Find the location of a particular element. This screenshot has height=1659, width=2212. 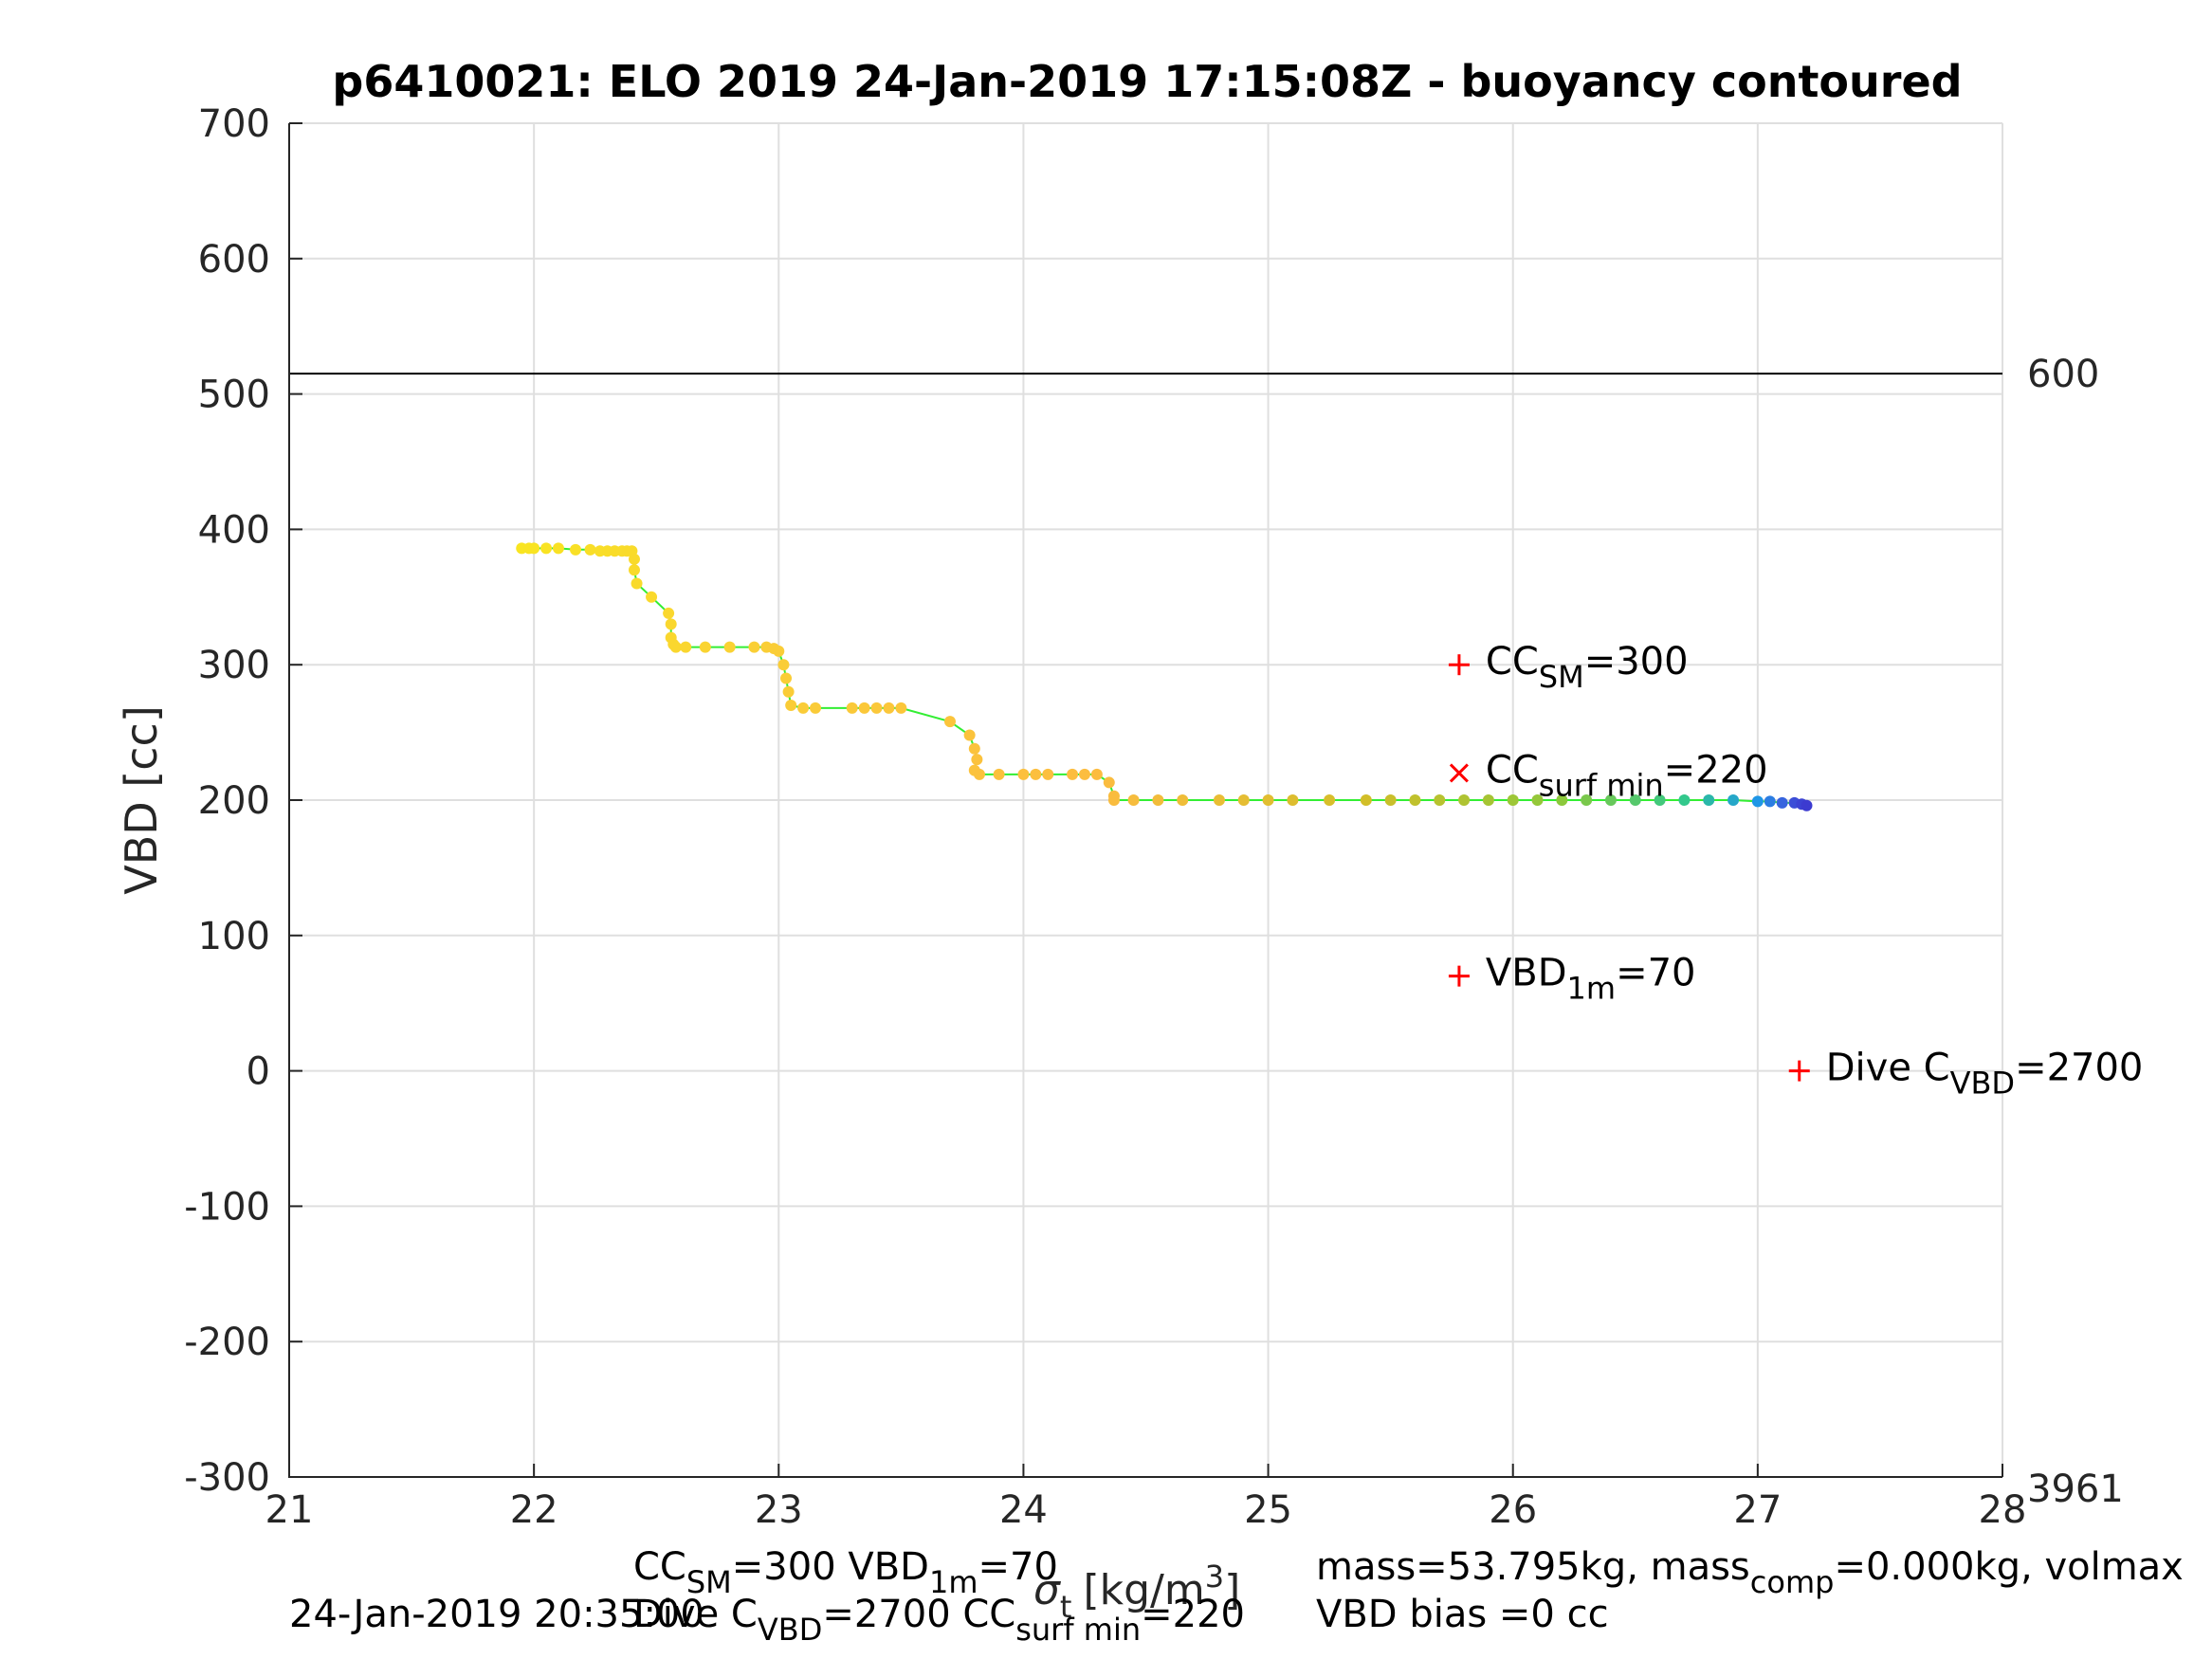

footer-mass: mass=53.795kg, masscomp=0.000kg, volmax is located at coordinates (1750, 1572).